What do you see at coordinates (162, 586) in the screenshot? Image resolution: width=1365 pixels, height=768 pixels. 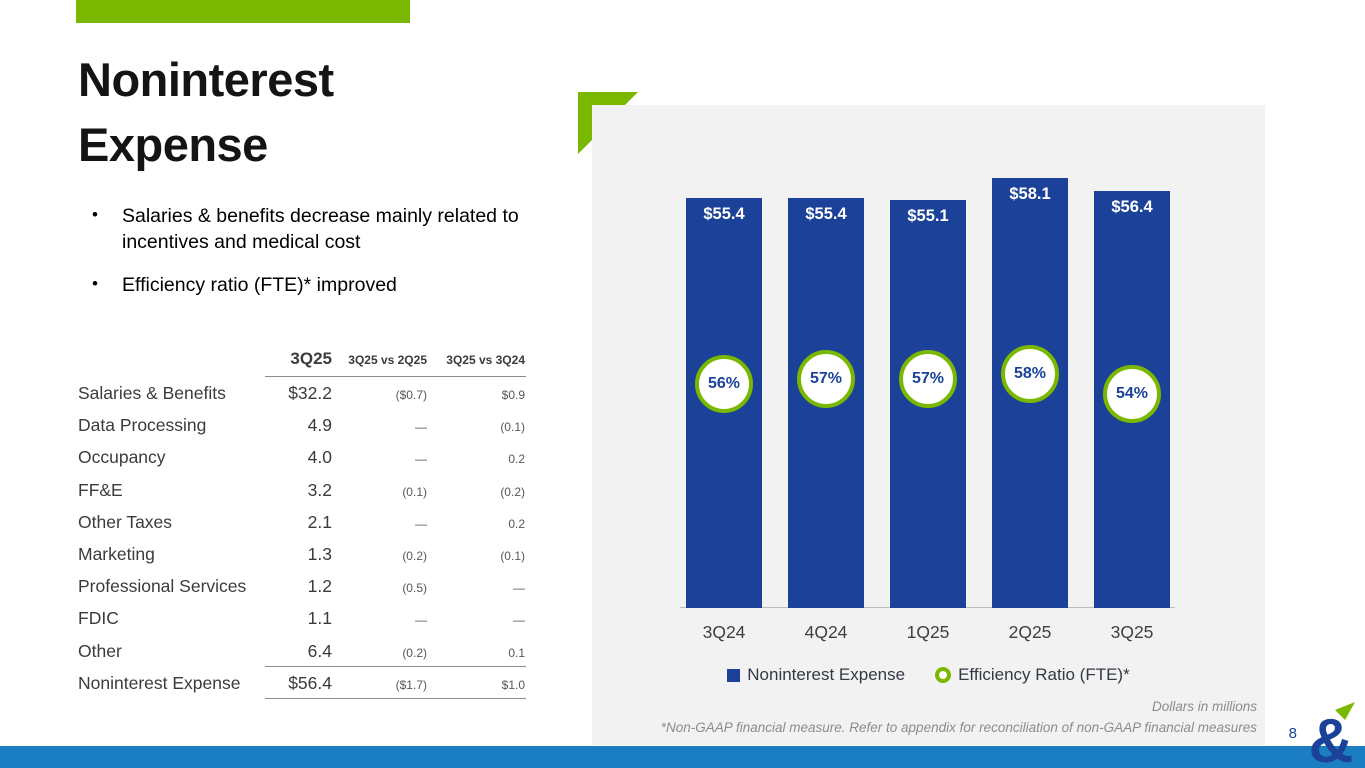 I see `row-label: Professional Services` at bounding box center [162, 586].